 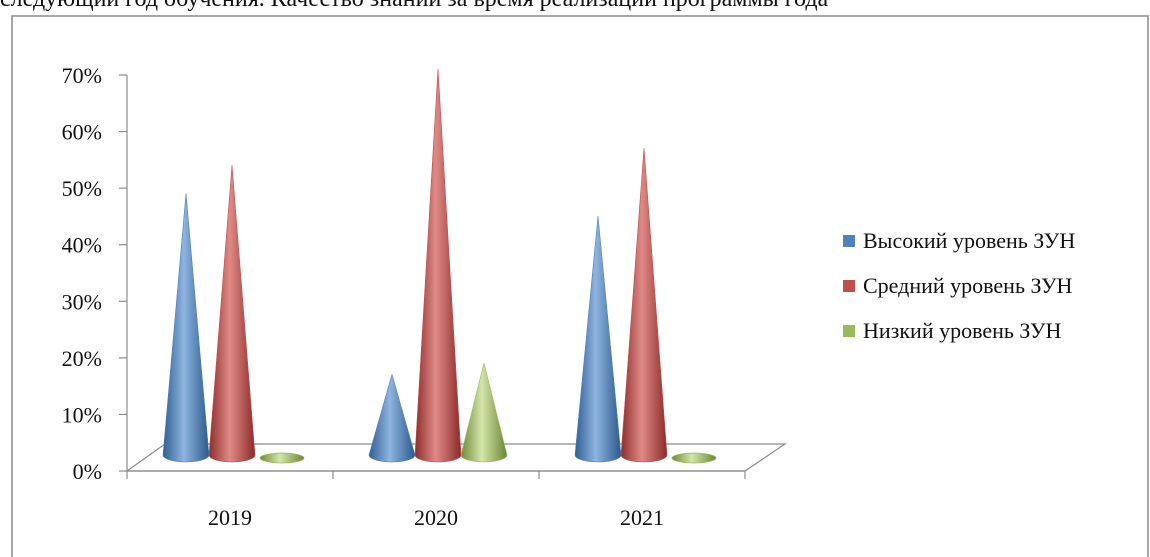 I want to click on x-axis-ticks: 2019 2020 2021, so click(x=436, y=500).